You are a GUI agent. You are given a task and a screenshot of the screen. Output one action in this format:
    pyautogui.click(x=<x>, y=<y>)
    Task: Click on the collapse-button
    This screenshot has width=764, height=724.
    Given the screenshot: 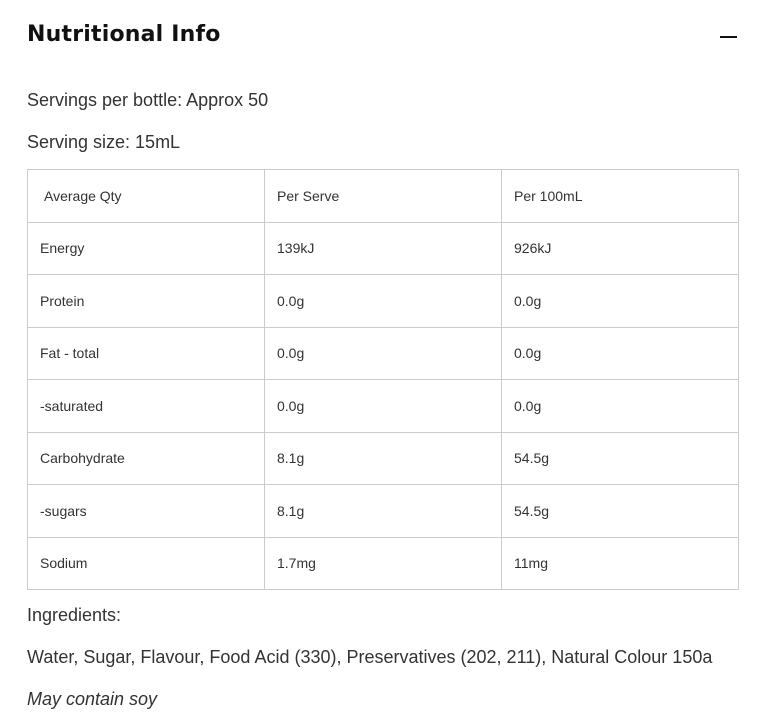 What is the action you would take?
    pyautogui.click(x=728, y=37)
    